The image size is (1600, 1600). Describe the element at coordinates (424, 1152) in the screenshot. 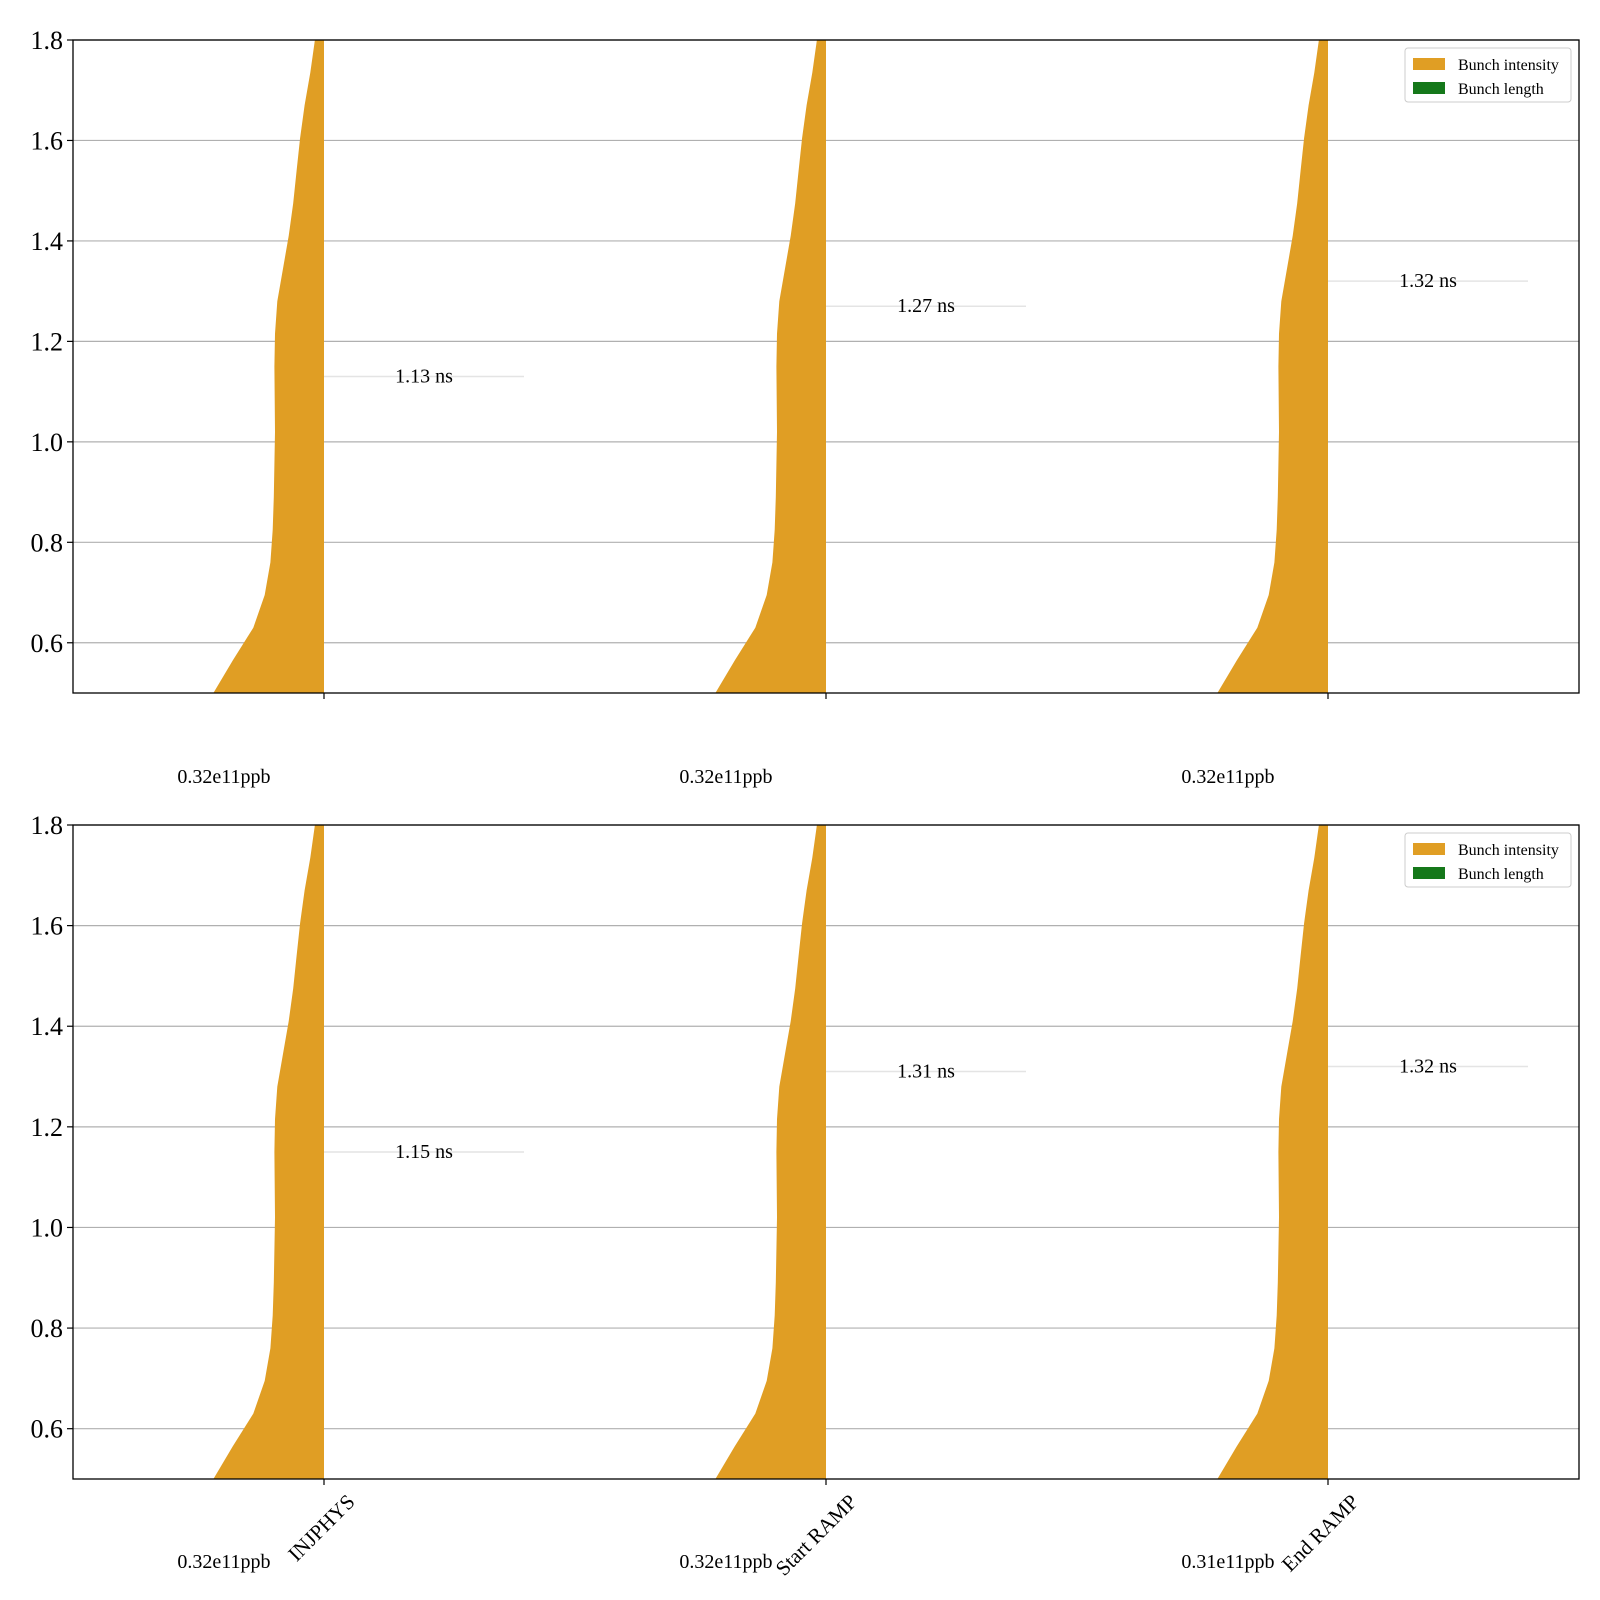

I see `length-value-label: 1.15 ns` at that location.